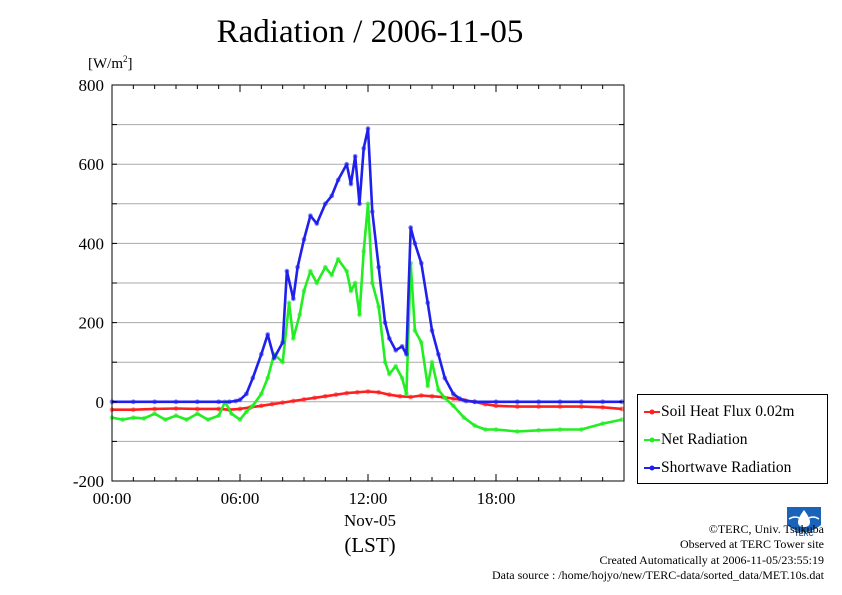 This screenshot has height=595, width=842. What do you see at coordinates (88, 481) in the screenshot?
I see `y-tick-label: -200` at bounding box center [88, 481].